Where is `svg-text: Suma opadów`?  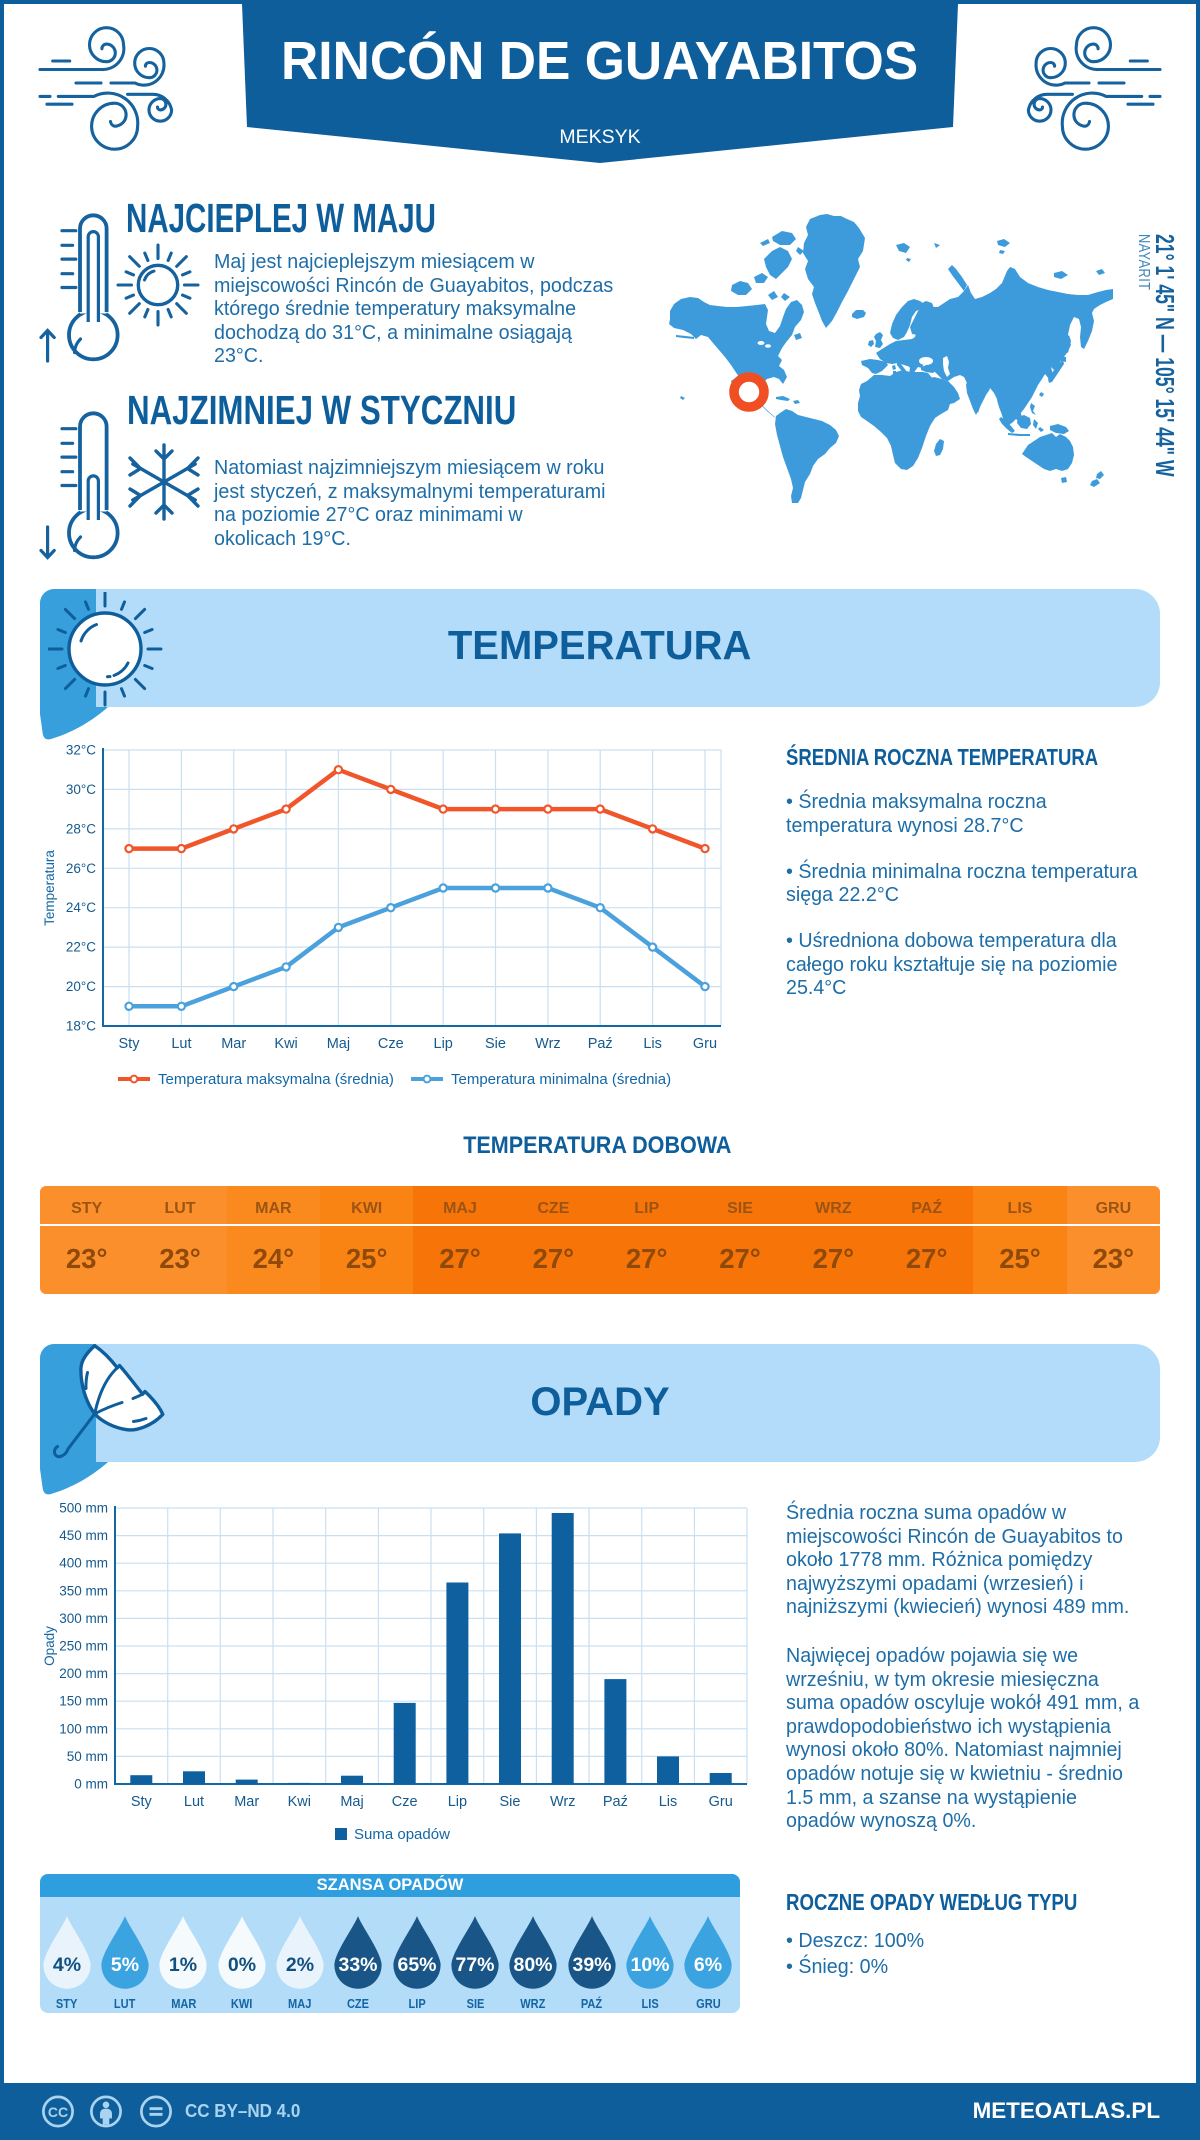 svg-text: Suma opadów is located at coordinates (402, 1834).